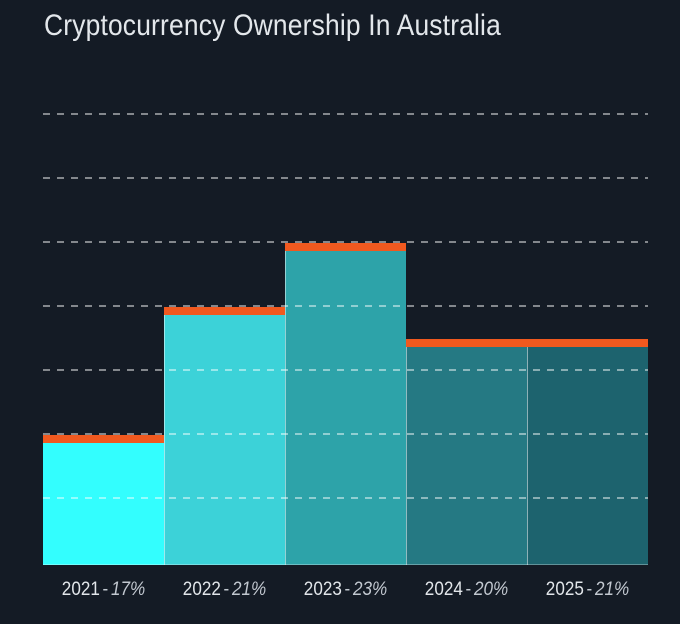 This screenshot has height=624, width=680. Describe the element at coordinates (587, 456) in the screenshot. I see `bar-2025` at that location.